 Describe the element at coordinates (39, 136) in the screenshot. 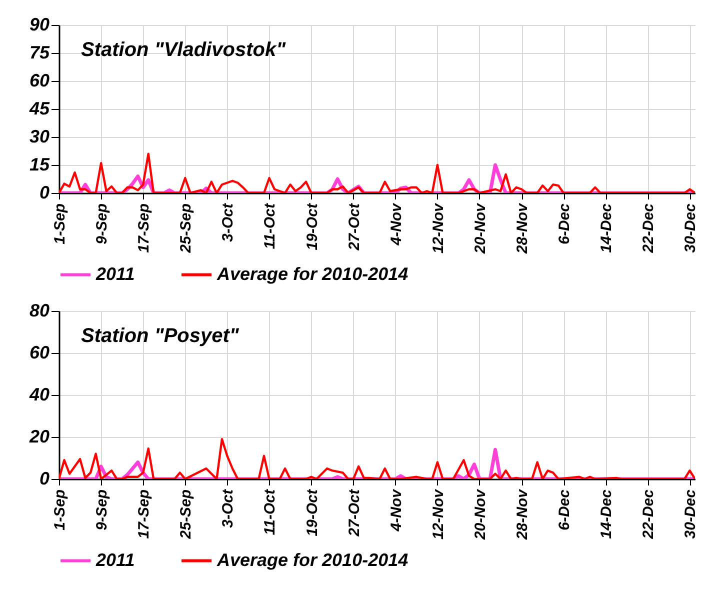

I see `y-tick-label: 30` at that location.